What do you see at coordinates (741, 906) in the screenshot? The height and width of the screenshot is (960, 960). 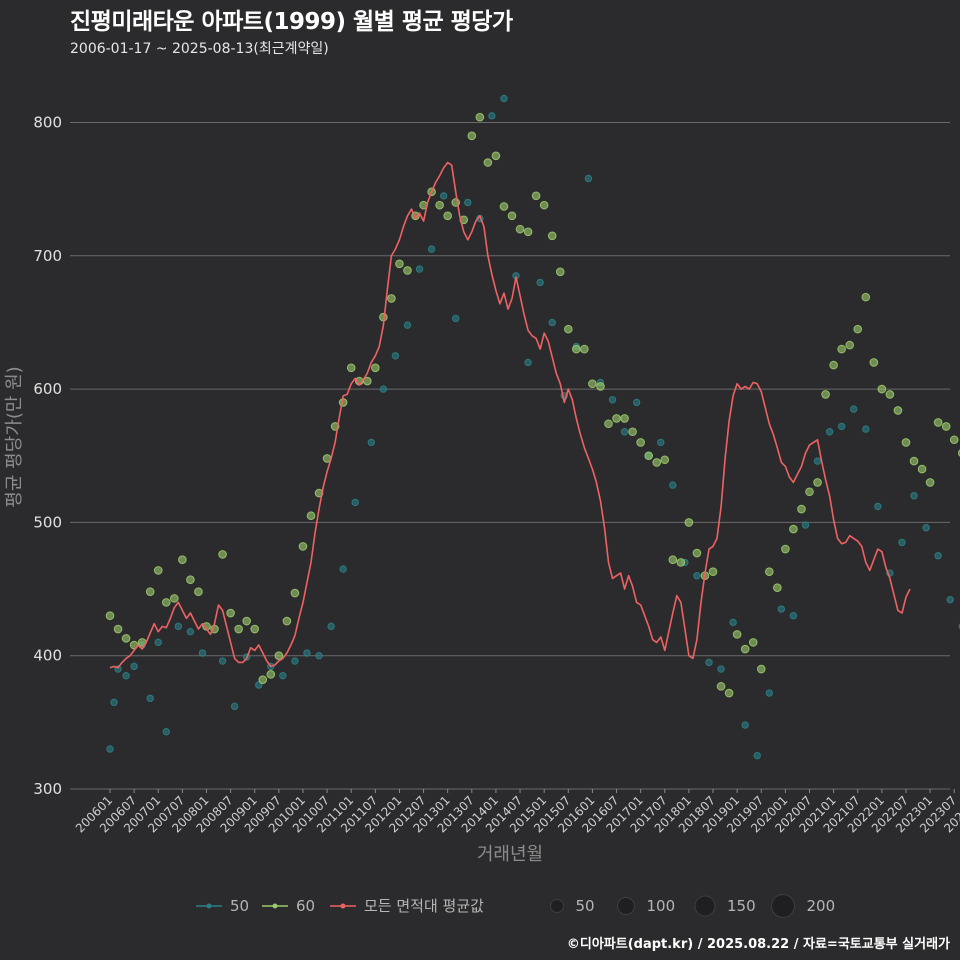 I see `legend-size-label-150: 150` at bounding box center [741, 906].